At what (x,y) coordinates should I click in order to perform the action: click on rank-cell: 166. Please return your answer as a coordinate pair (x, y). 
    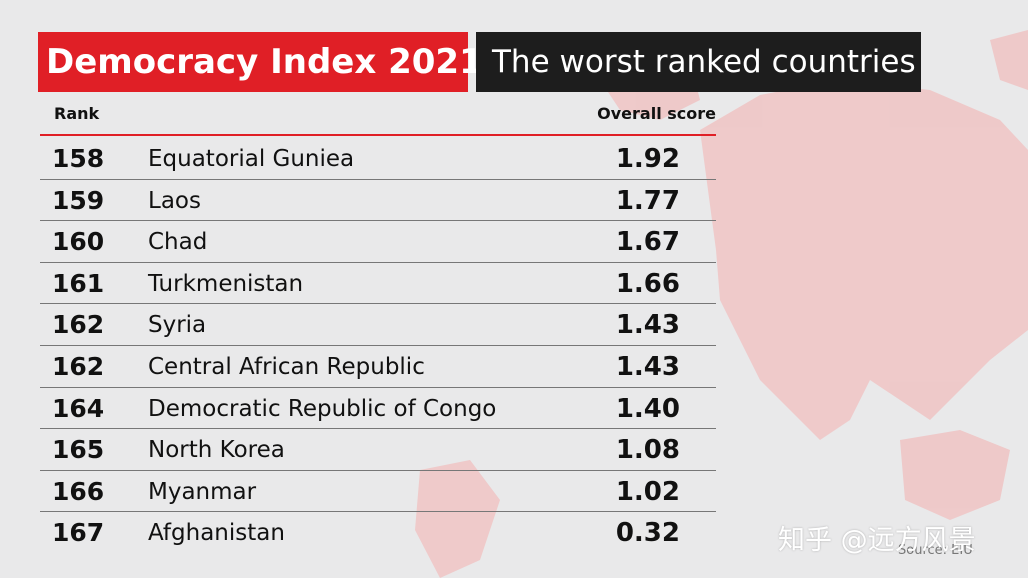
    Looking at the image, I should click on (78, 491).